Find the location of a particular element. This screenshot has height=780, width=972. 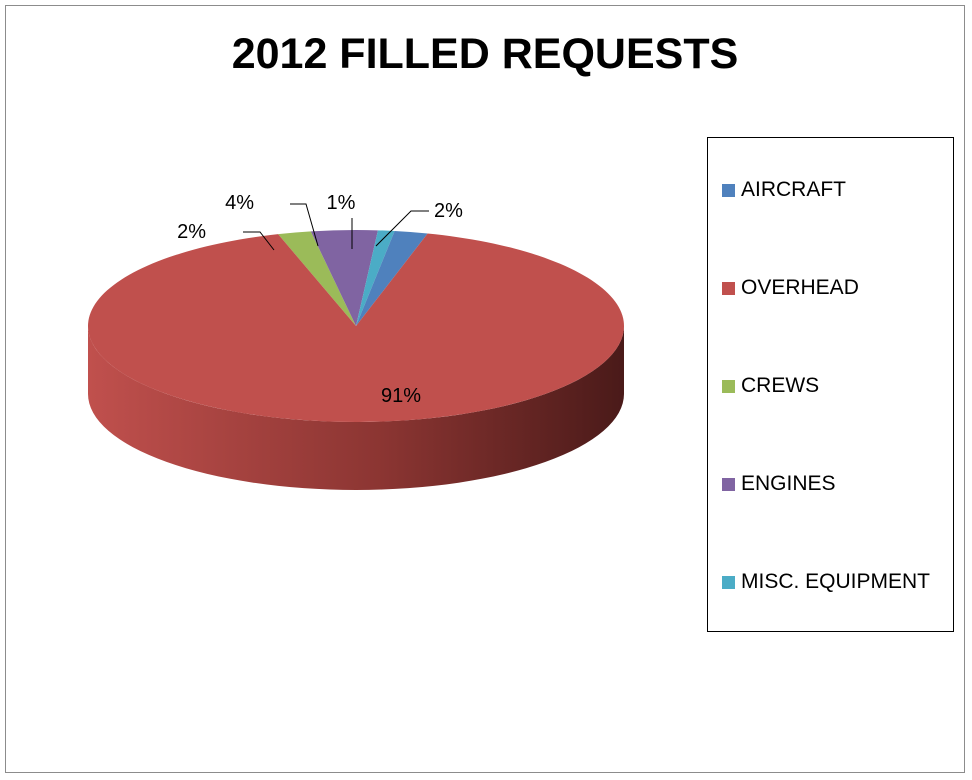

legend-item: AIRCRAFT is located at coordinates (784, 190).